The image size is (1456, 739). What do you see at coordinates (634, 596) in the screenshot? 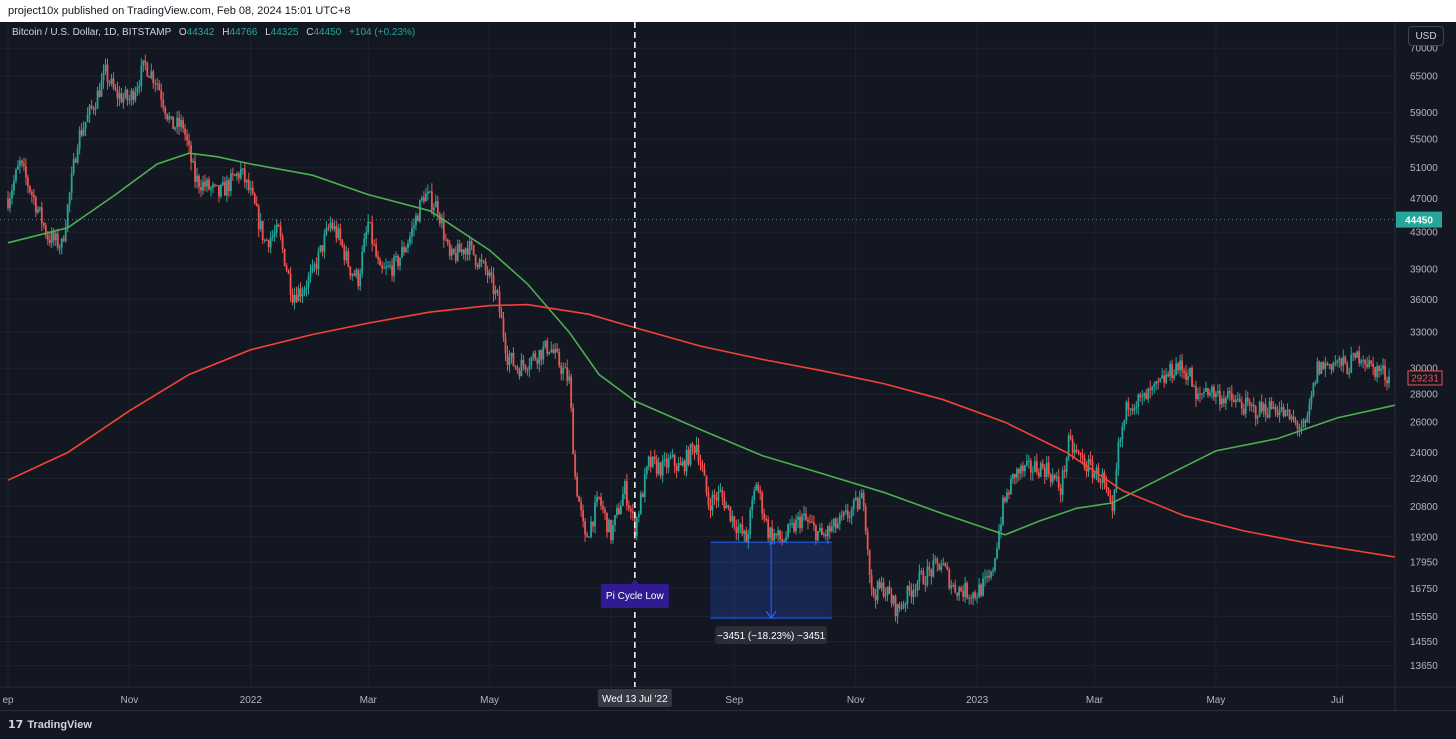
I see `pi-cycle-label-bg` at bounding box center [634, 596].